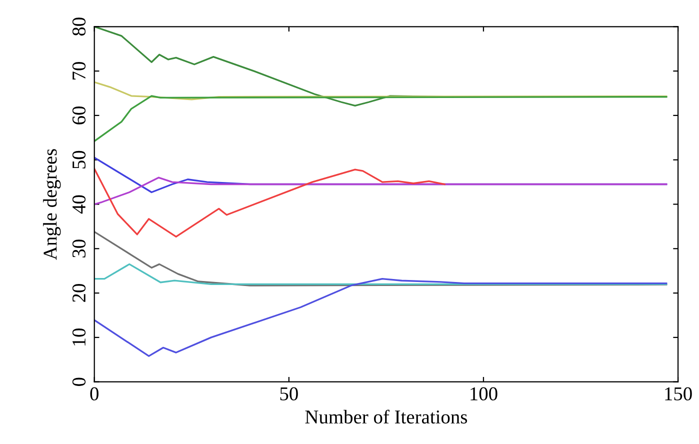 The height and width of the screenshot is (444, 699). I want to click on y-tick-label: 70, so click(79, 71).